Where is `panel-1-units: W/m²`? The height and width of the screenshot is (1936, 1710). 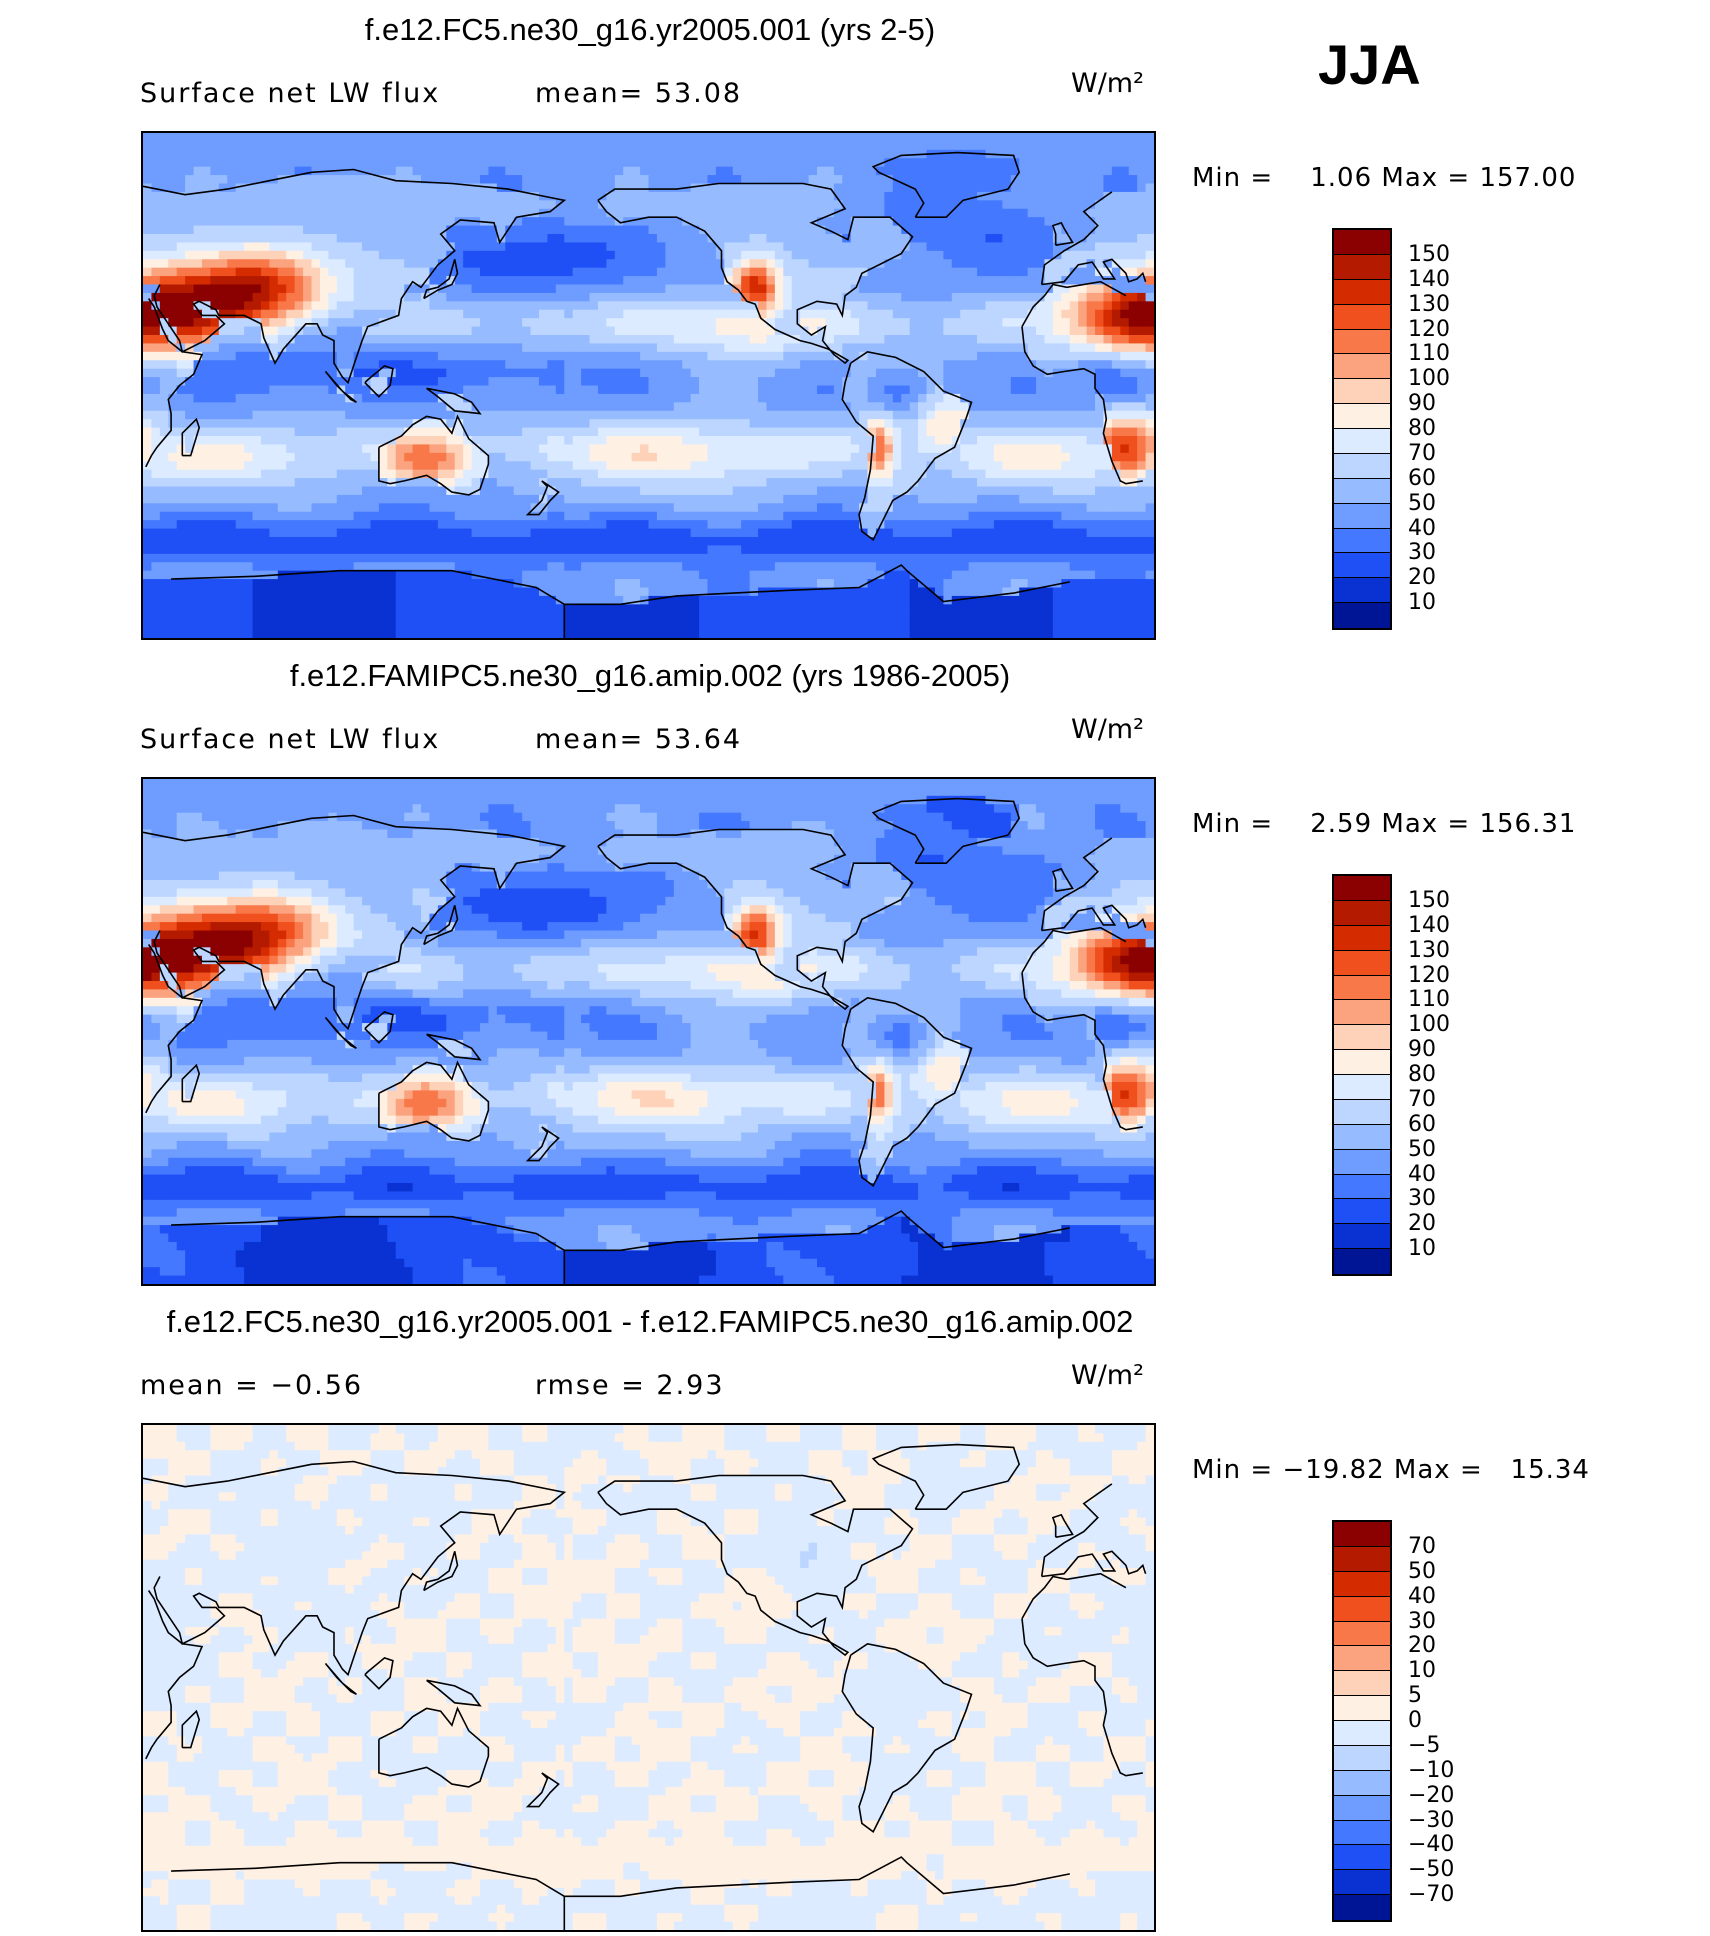
panel-1-units: W/m² is located at coordinates (1107, 83).